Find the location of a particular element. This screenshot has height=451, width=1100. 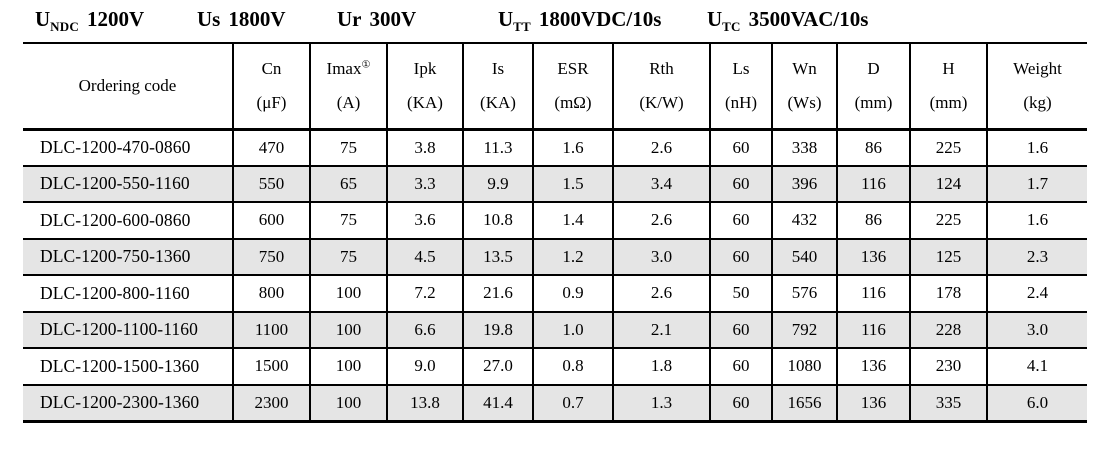

ordering-code-cell: DLC-1200-800-1160 is located at coordinates (128, 293).